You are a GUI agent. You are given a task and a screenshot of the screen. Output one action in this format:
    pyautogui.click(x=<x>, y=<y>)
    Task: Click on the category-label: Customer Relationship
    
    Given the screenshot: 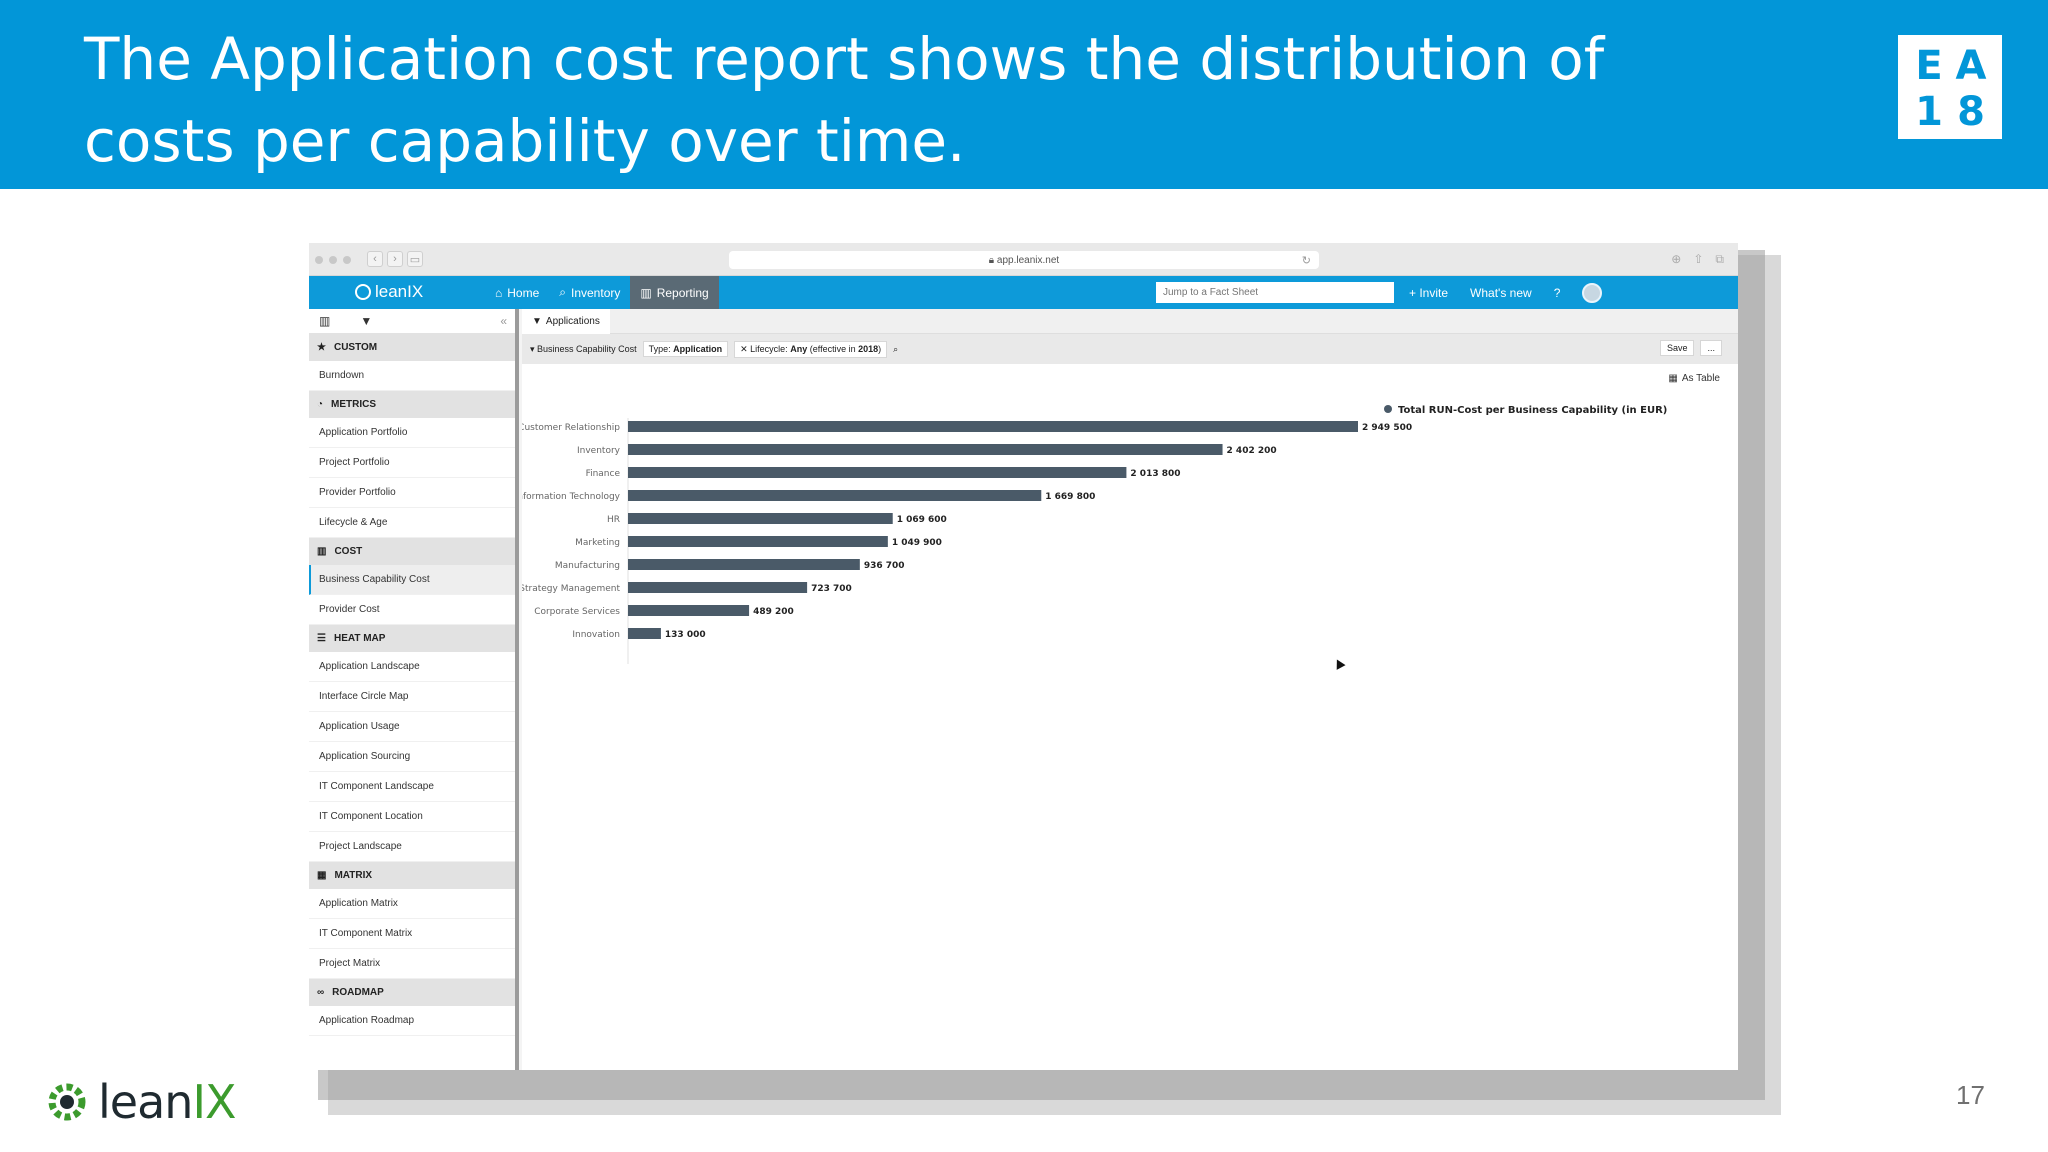 What is the action you would take?
    pyautogui.click(x=571, y=428)
    